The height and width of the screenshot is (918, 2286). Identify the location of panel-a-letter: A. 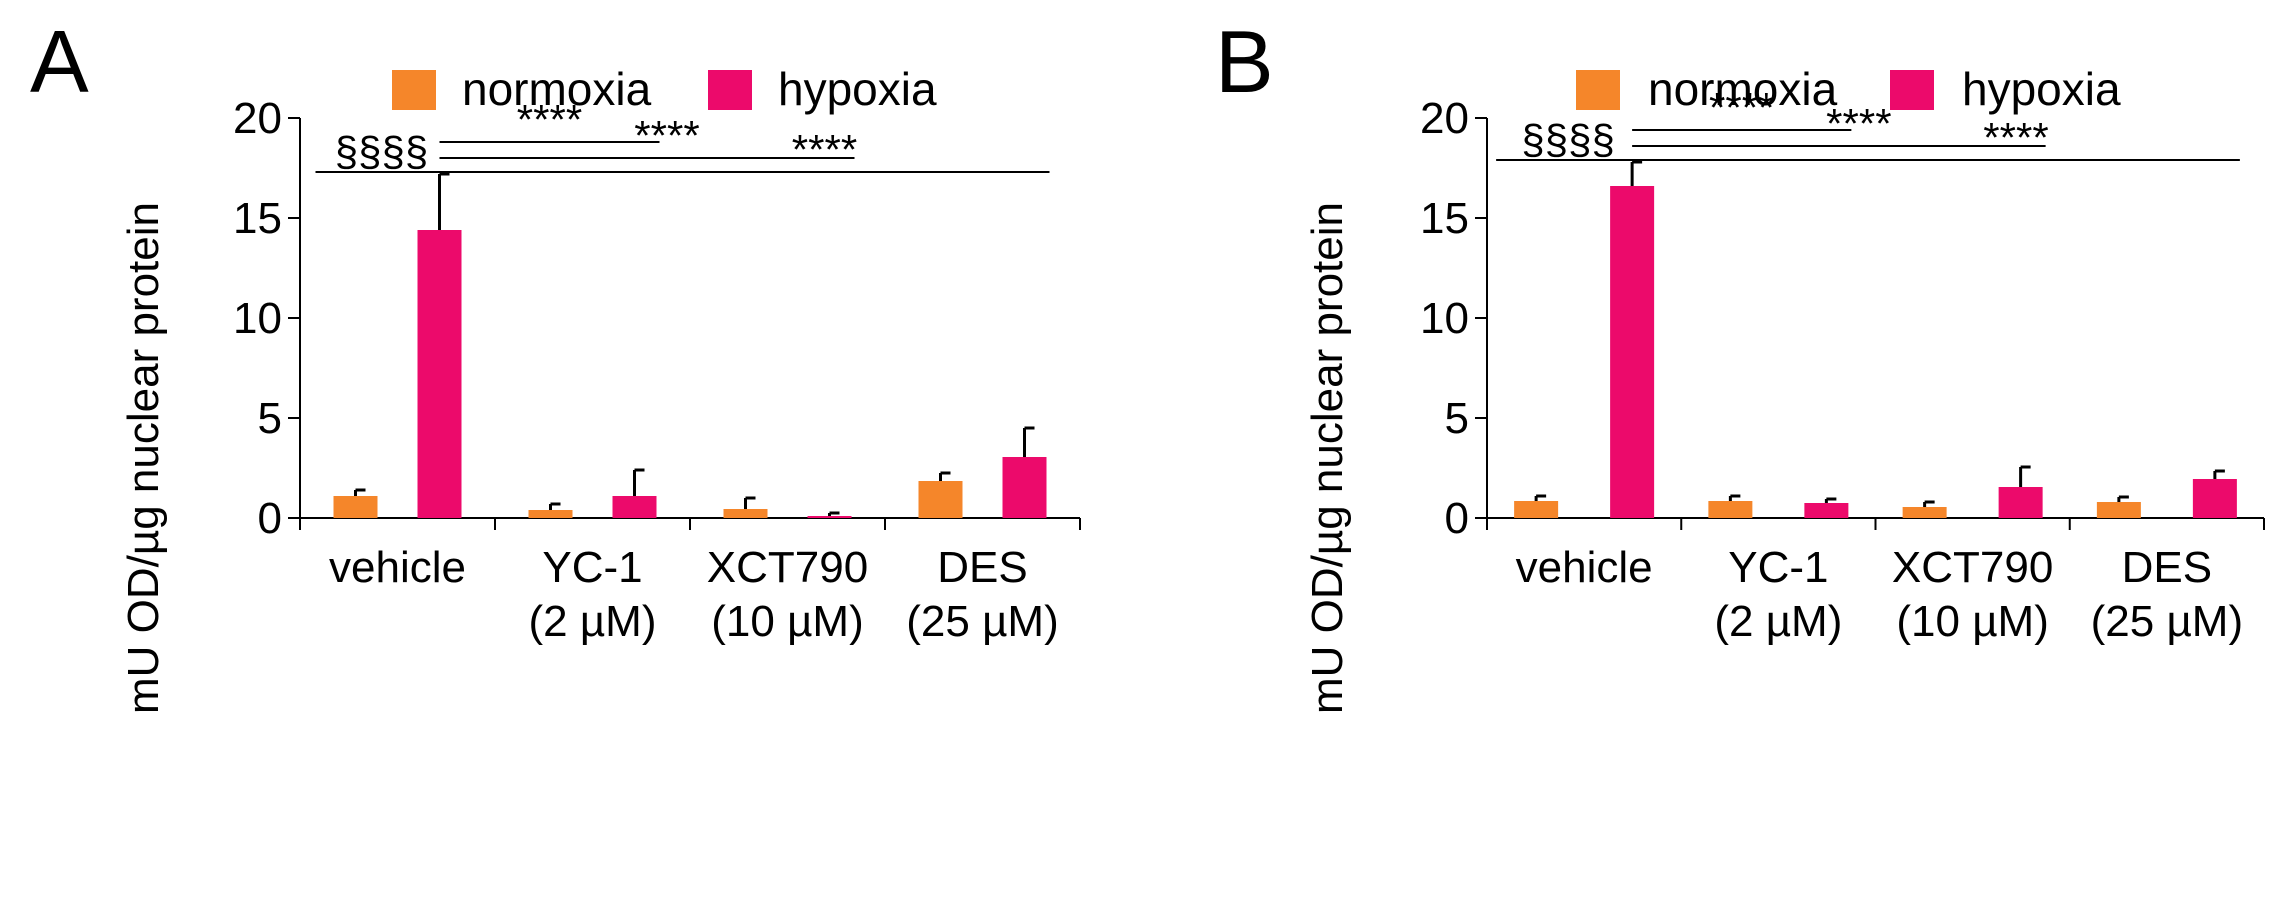
(59, 61).